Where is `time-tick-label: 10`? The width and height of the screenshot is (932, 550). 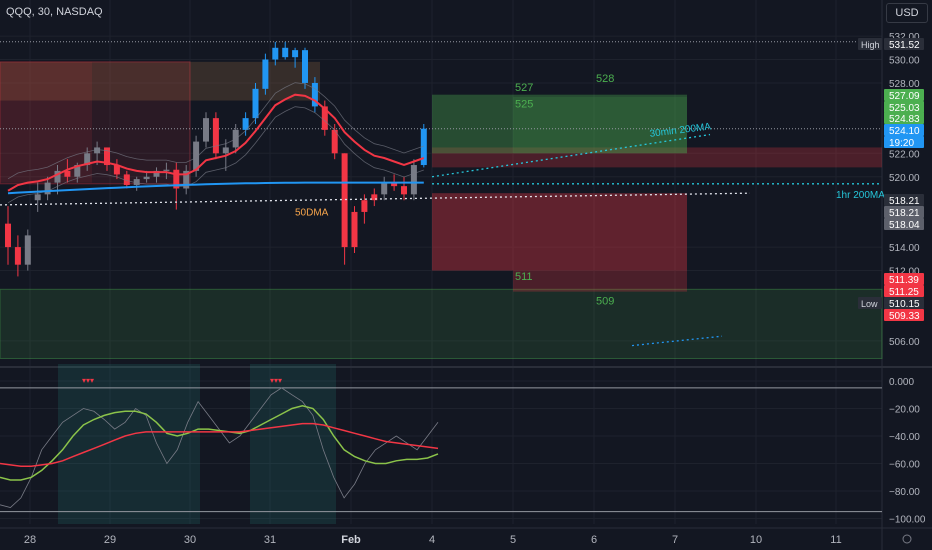
time-tick-label: 10 is located at coordinates (756, 540).